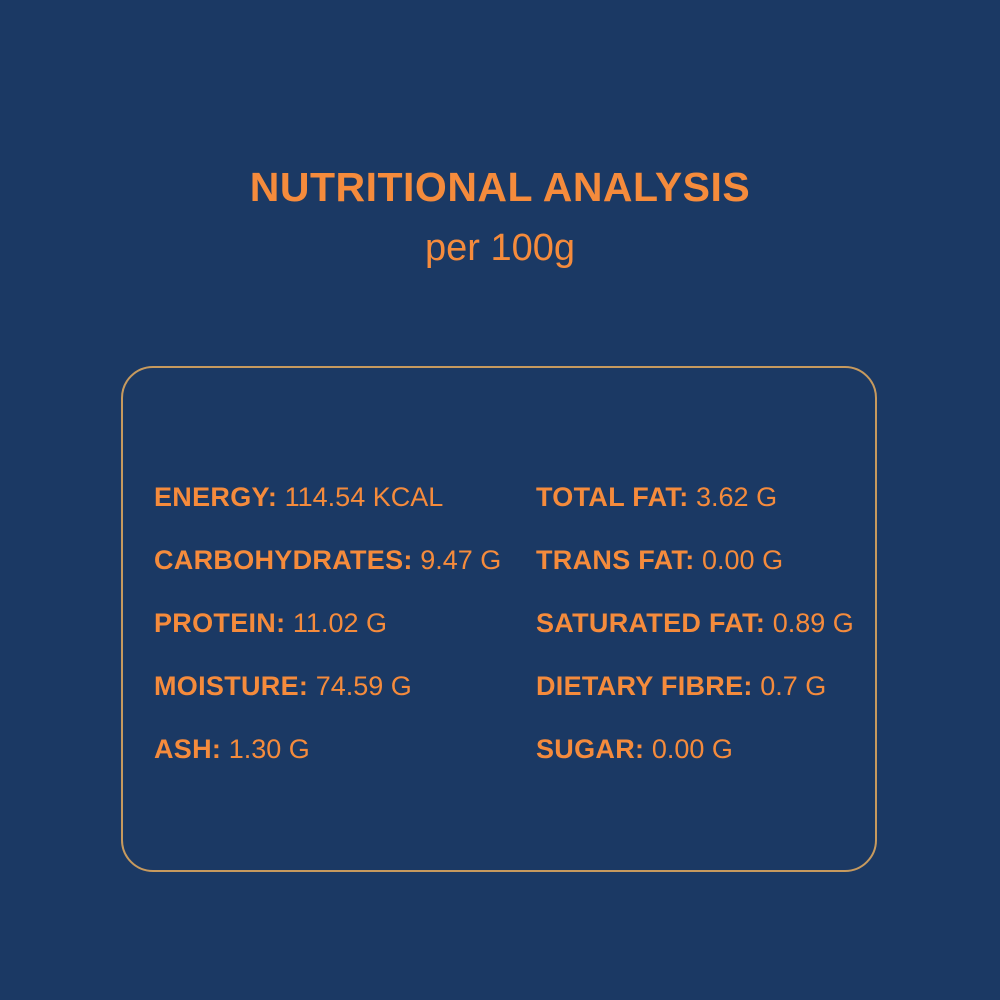  What do you see at coordinates (615, 560) in the screenshot?
I see `nutrient-label: TRANS FAT:` at bounding box center [615, 560].